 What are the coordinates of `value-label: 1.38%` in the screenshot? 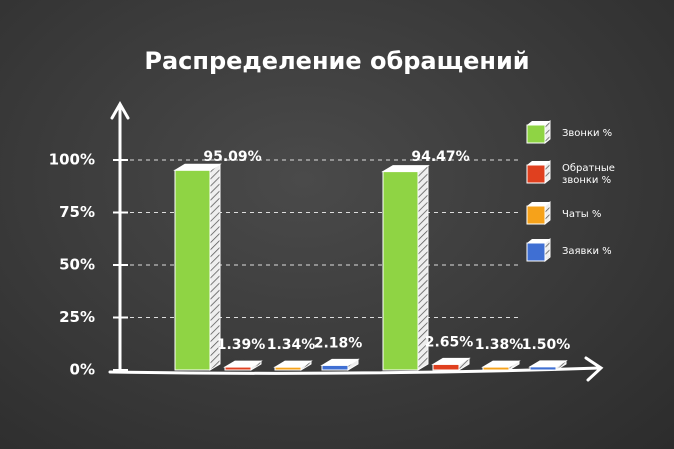 It's located at (499, 345).